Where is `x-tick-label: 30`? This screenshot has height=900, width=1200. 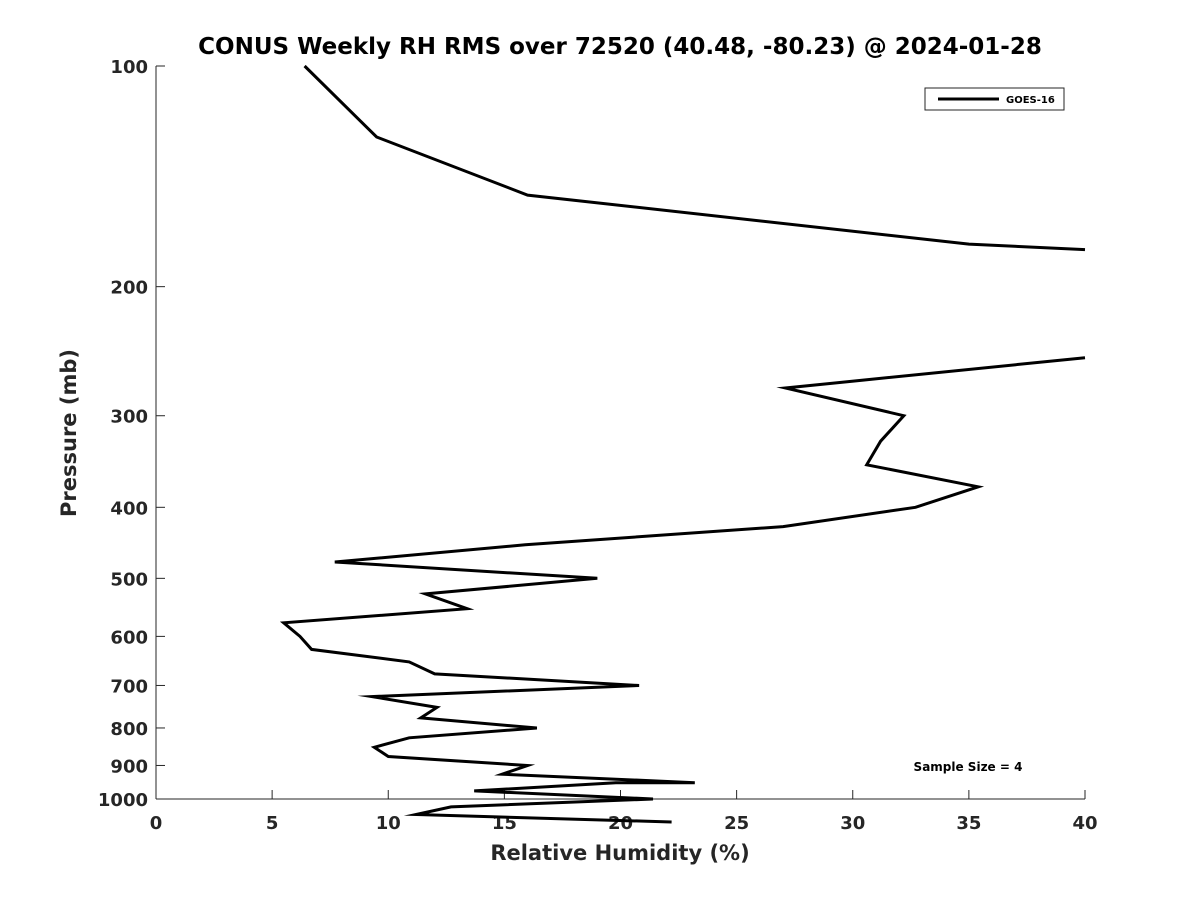 x-tick-label: 30 is located at coordinates (852, 823).